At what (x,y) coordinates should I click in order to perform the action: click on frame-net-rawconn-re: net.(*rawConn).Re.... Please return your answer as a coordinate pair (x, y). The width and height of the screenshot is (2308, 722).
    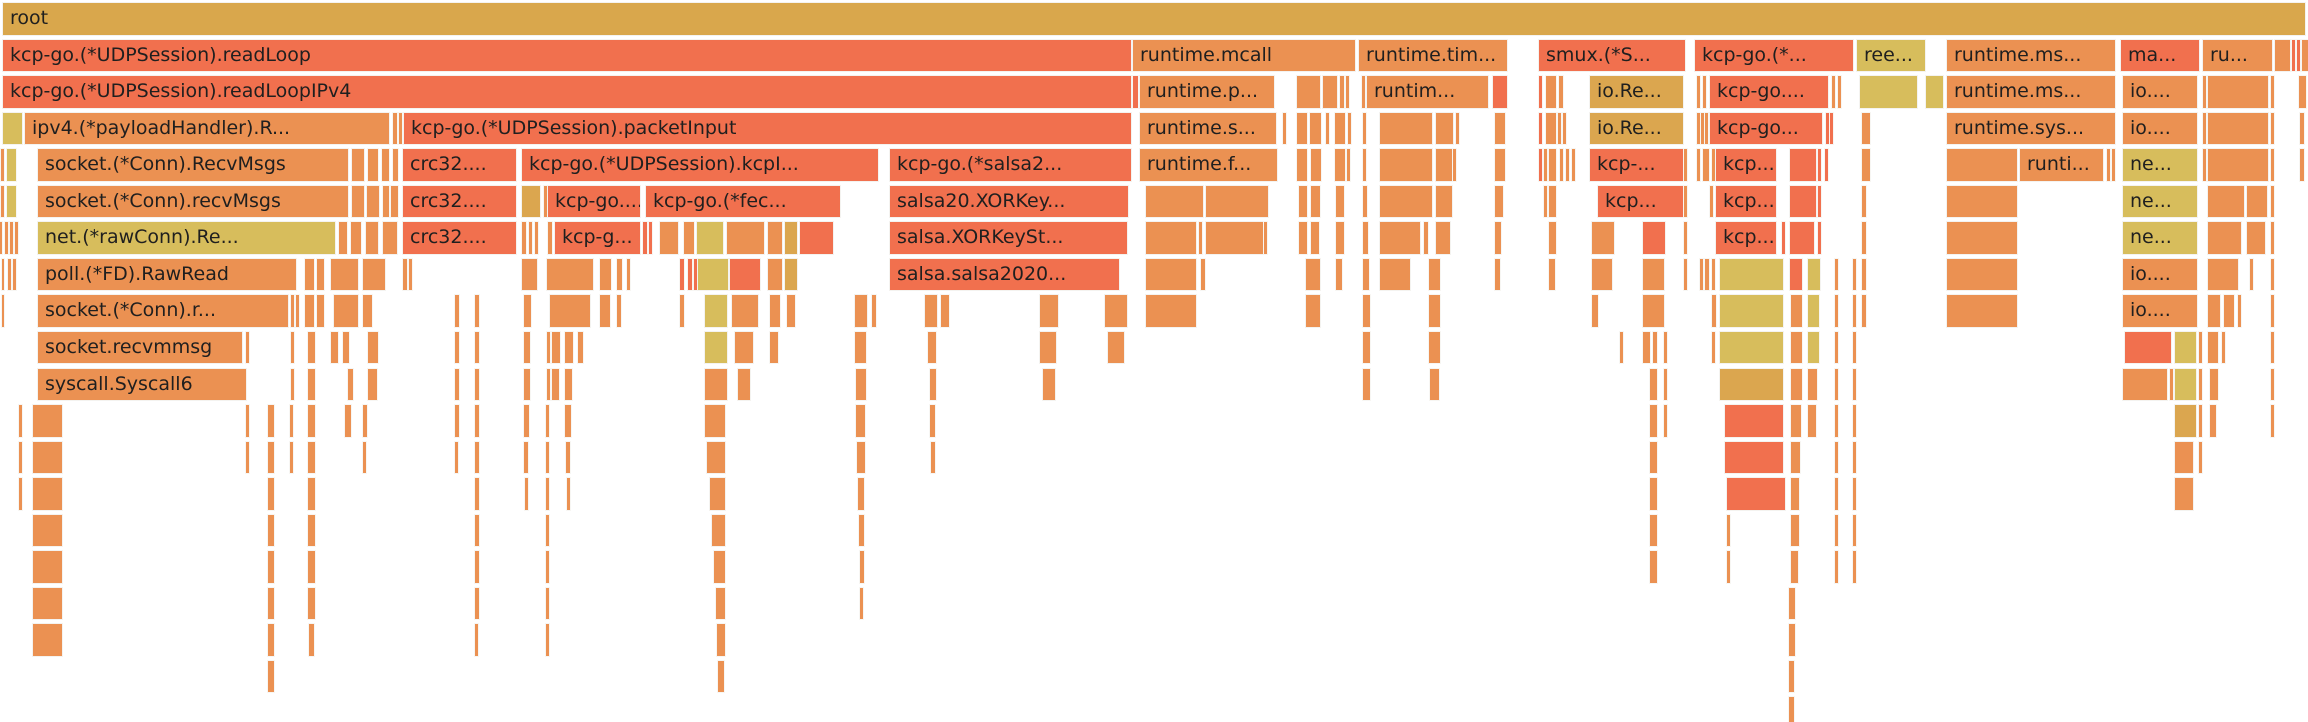
    Looking at the image, I should click on (186, 238).